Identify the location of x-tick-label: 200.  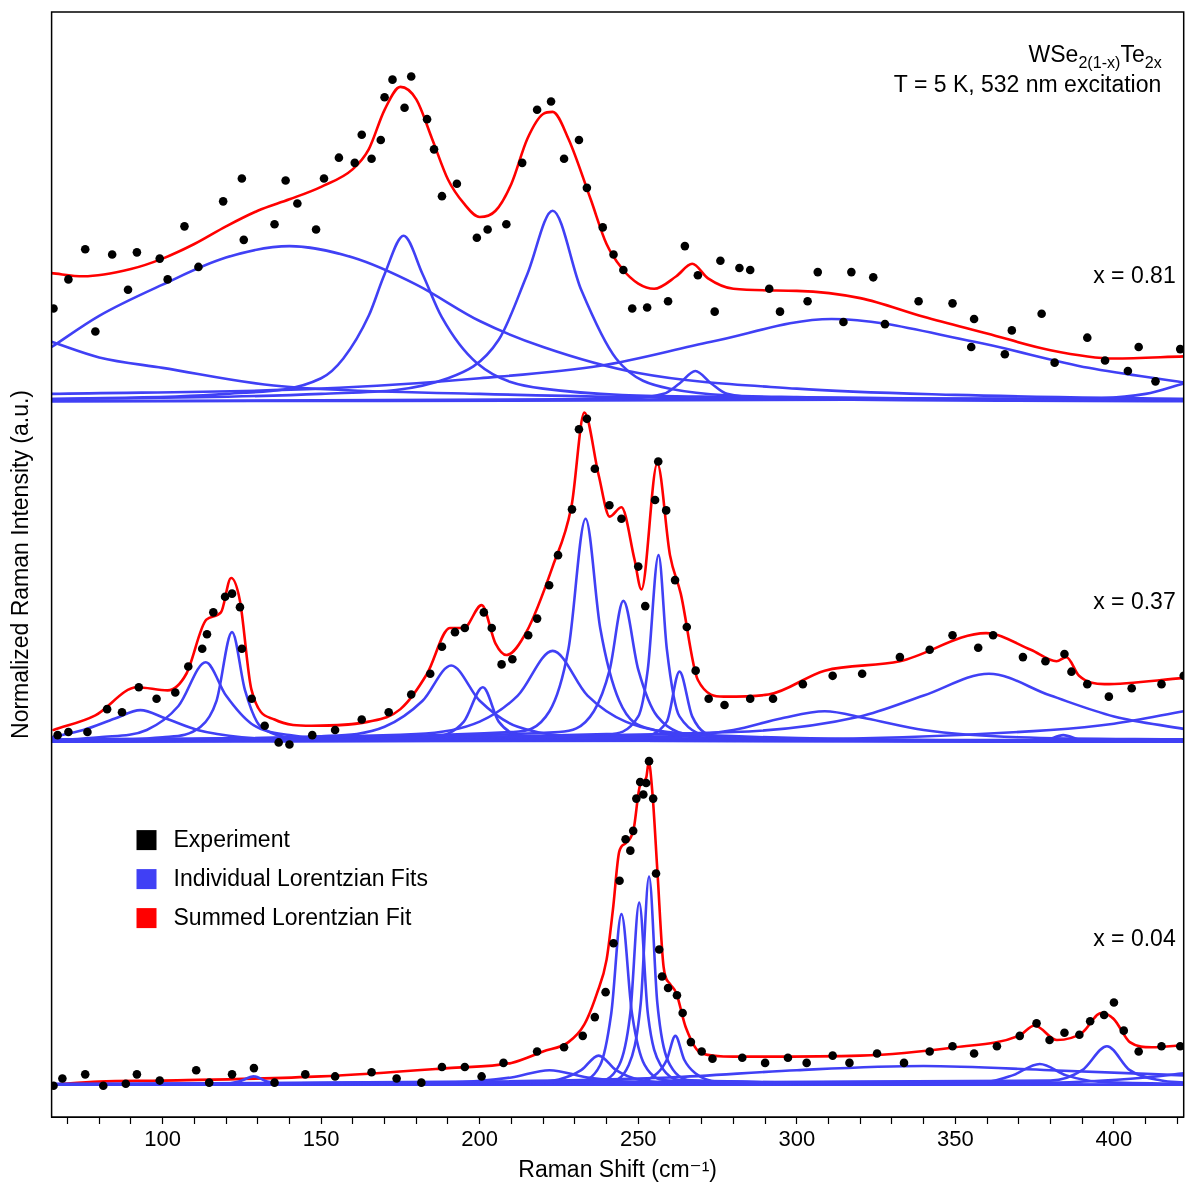
(480, 1139).